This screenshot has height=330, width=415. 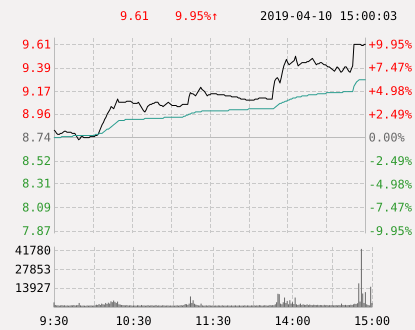 What do you see at coordinates (36, 161) in the screenshot?
I see `y-tick-label: 8.52` at bounding box center [36, 161].